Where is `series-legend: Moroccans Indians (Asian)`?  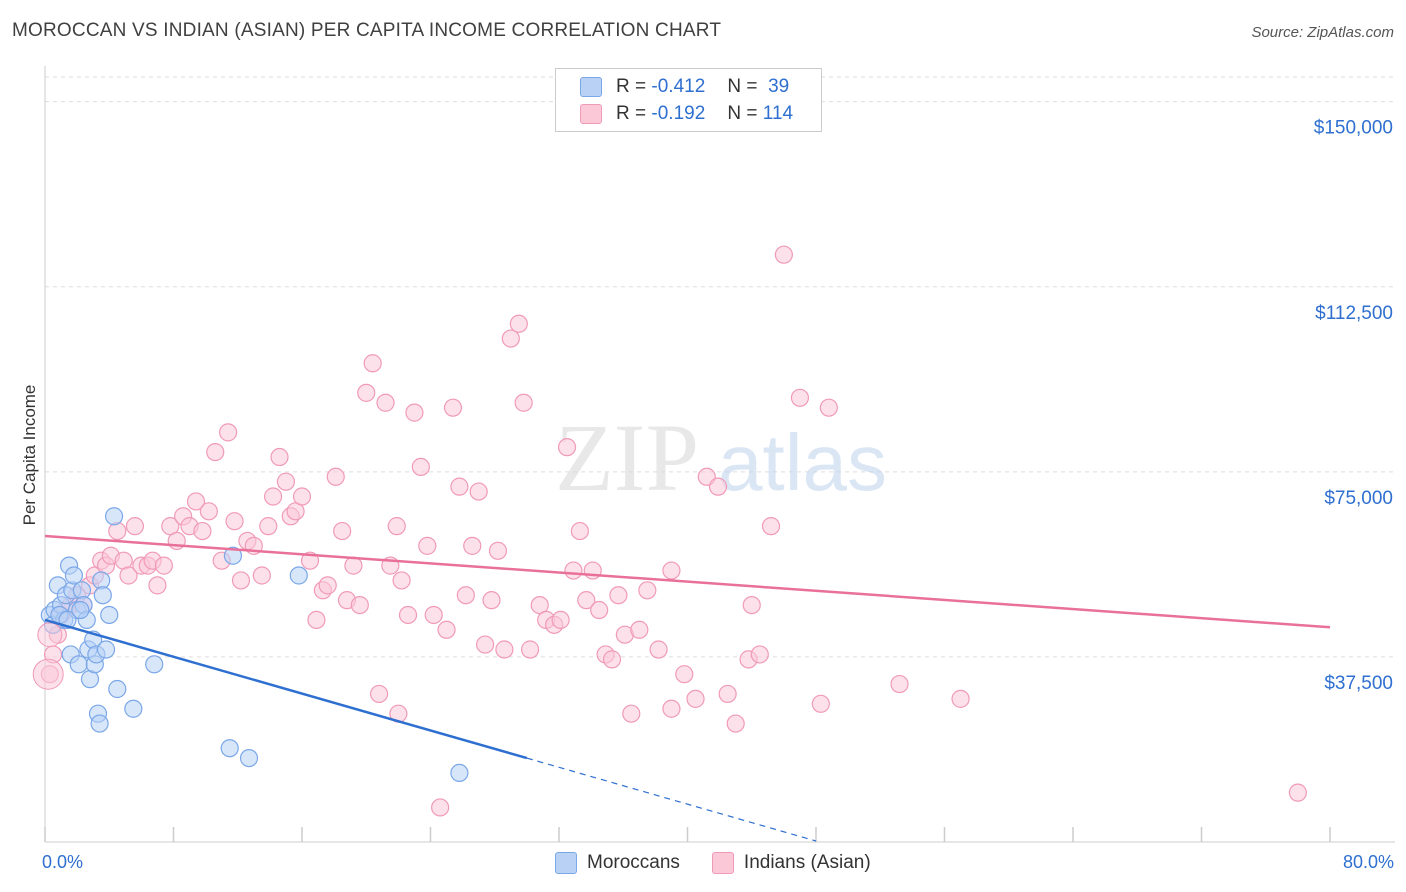
series-legend: Moroccans Indians (Asian) is located at coordinates (729, 863).